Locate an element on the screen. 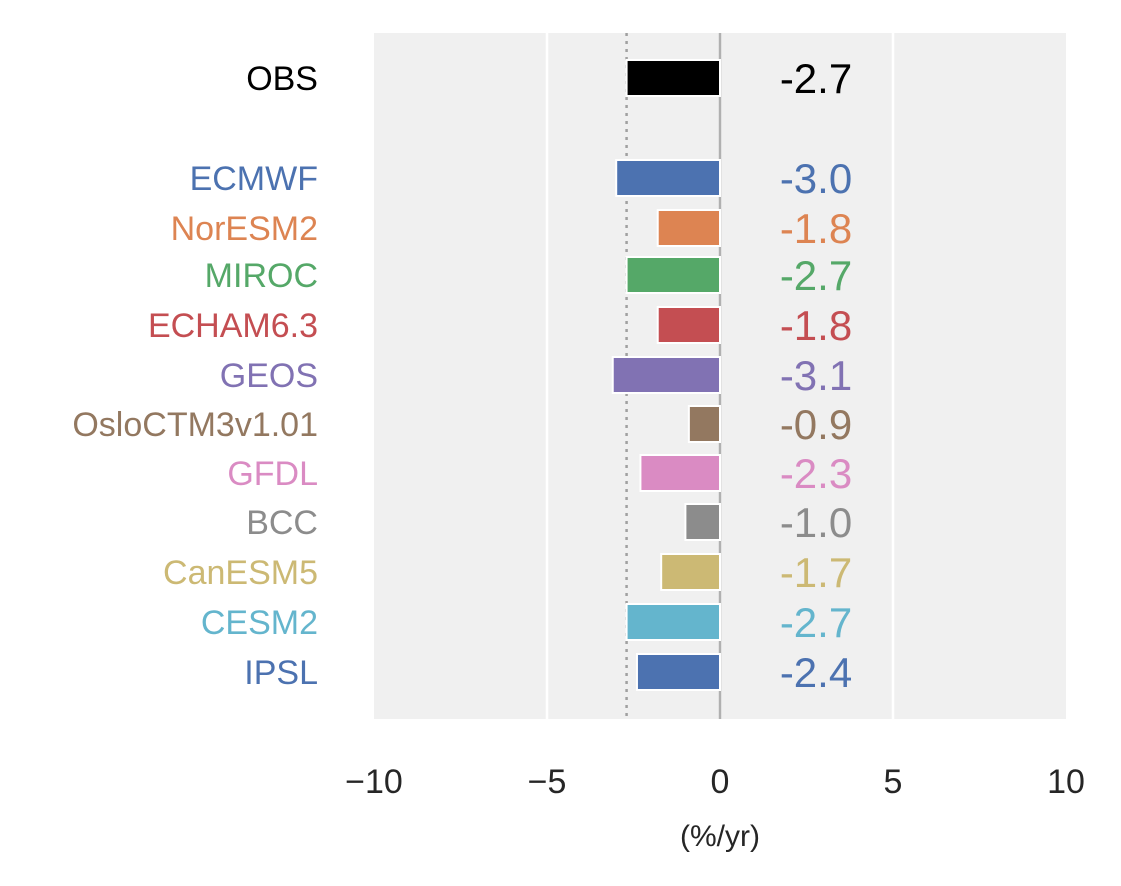  value-label: -1.7 is located at coordinates (816, 572).